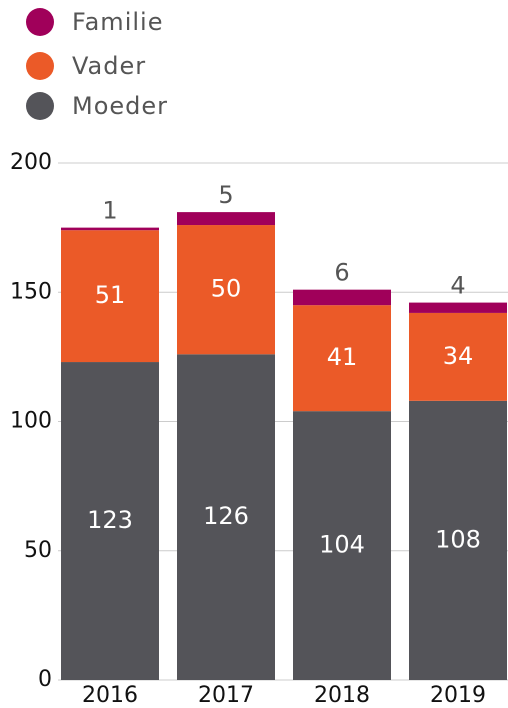 The image size is (508, 708). What do you see at coordinates (120, 106) in the screenshot?
I see `legend-label: Moeder` at bounding box center [120, 106].